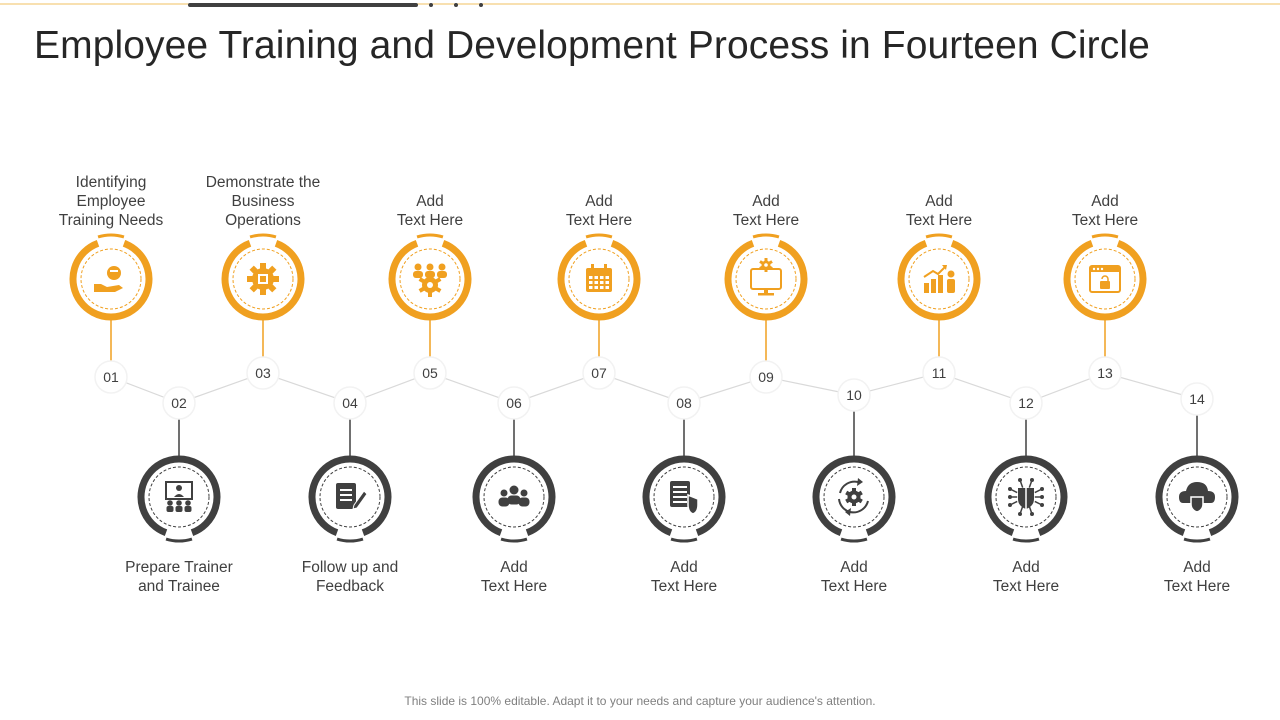 The height and width of the screenshot is (720, 1280). What do you see at coordinates (640, 5) in the screenshot?
I see `top-decoration` at bounding box center [640, 5].